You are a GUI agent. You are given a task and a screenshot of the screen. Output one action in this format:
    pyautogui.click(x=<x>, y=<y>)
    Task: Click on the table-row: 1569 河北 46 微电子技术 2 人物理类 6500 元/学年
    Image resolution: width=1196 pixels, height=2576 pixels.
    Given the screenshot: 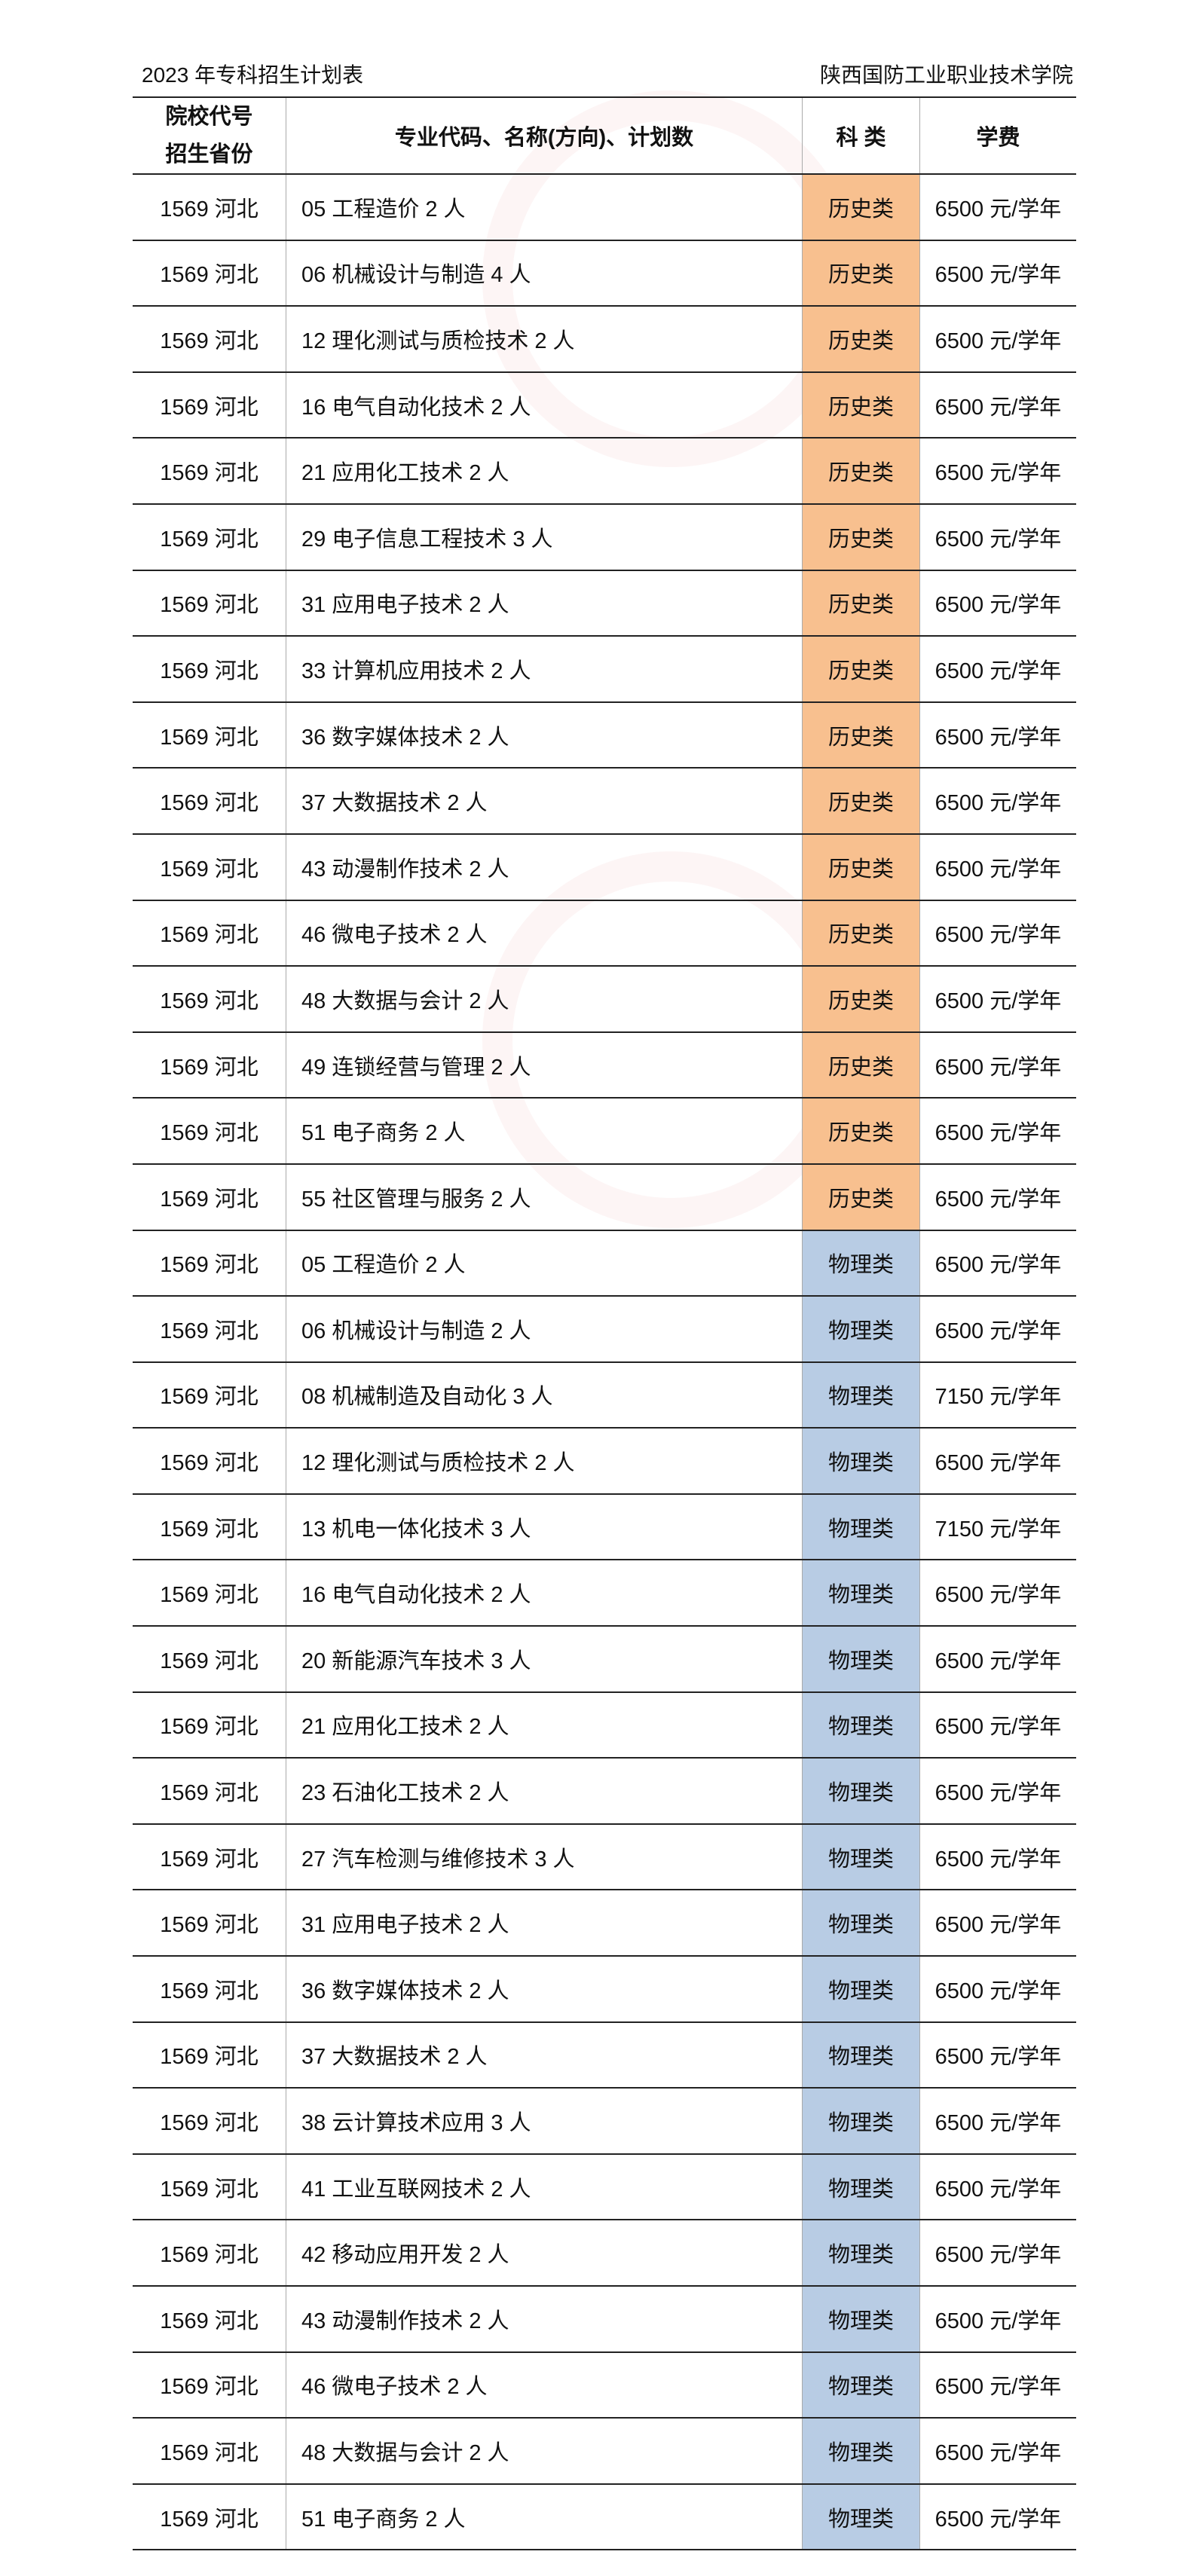 What is the action you would take?
    pyautogui.click(x=604, y=2385)
    